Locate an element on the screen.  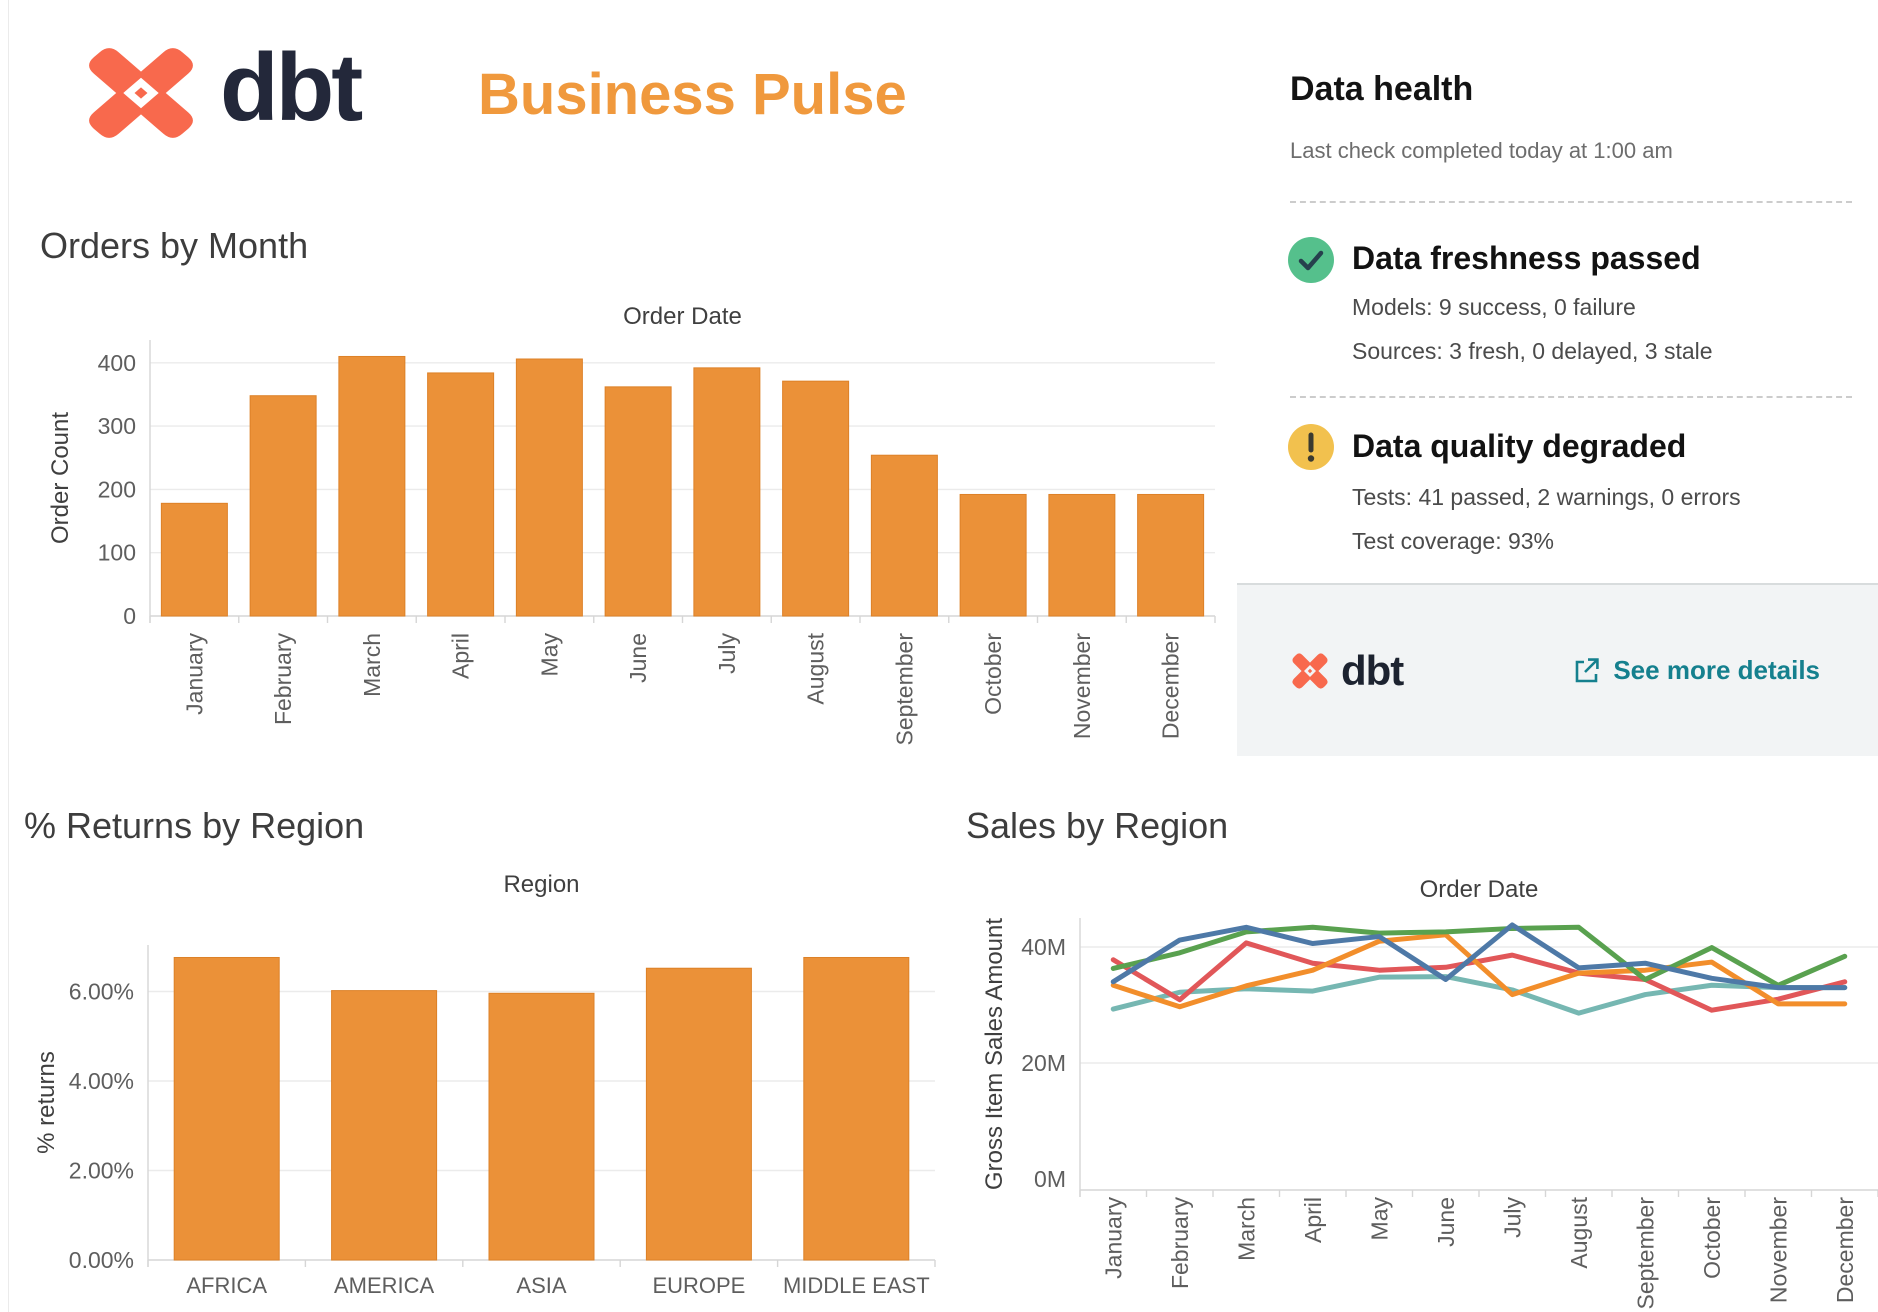
bar-December is located at coordinates (1171, 555).